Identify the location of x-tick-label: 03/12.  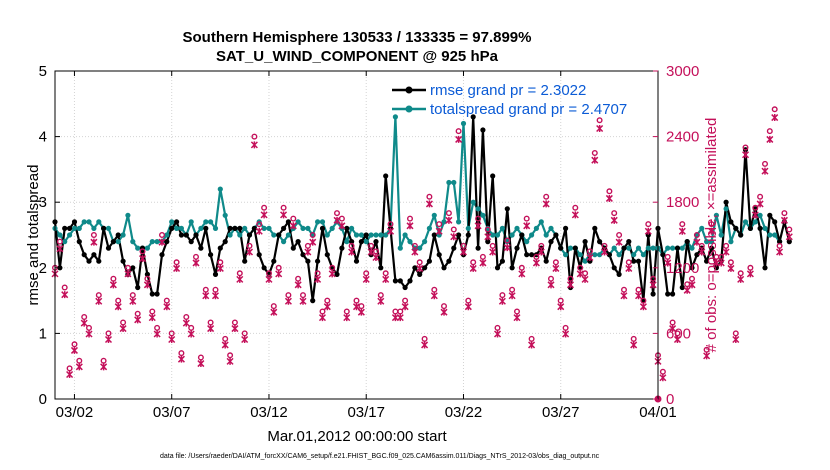
(269, 412).